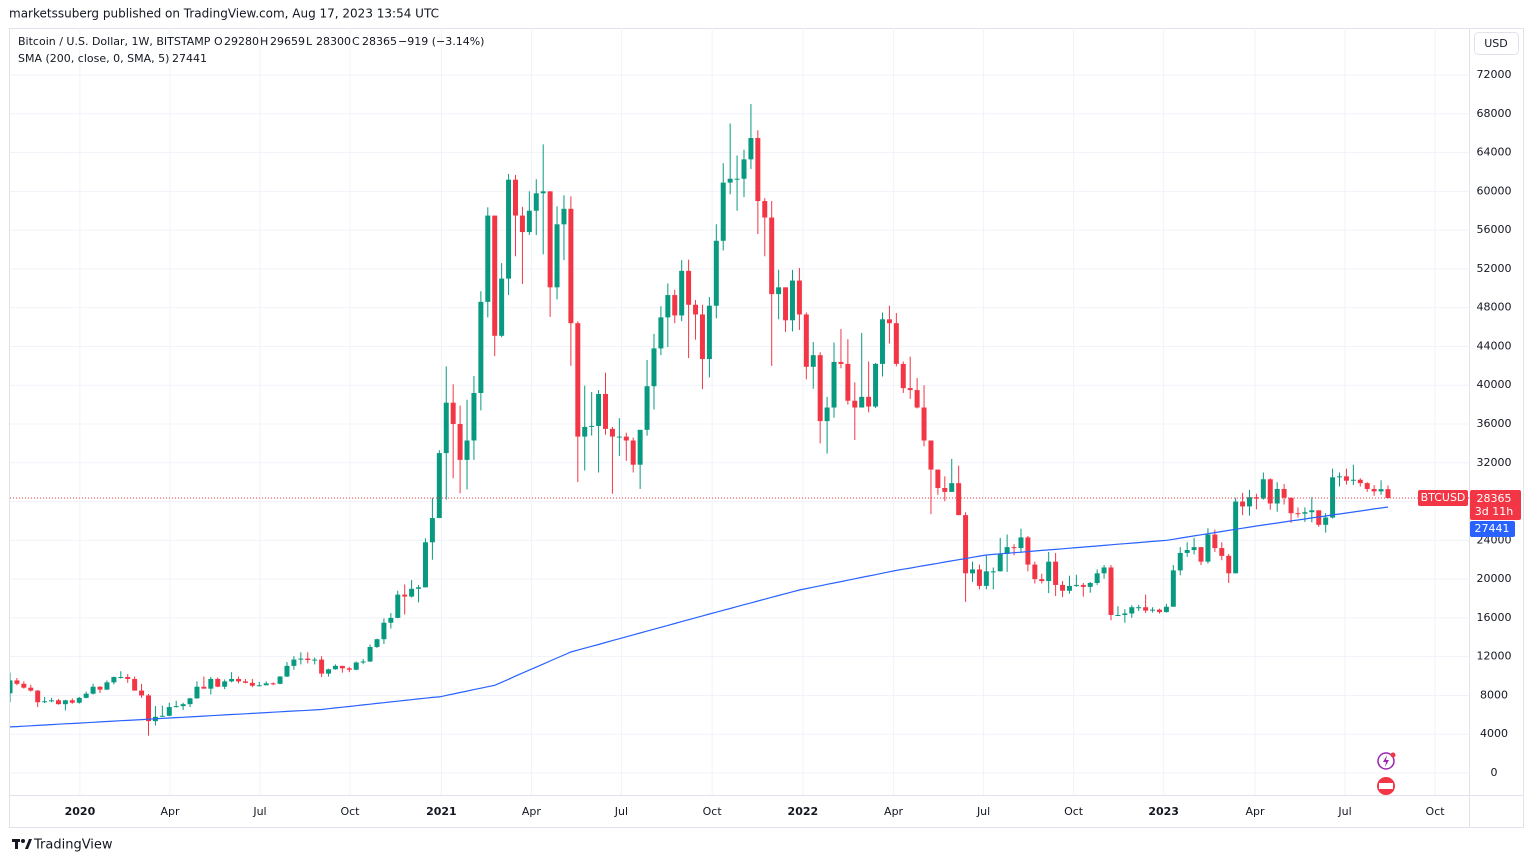 The height and width of the screenshot is (862, 1534). What do you see at coordinates (1494, 307) in the screenshot?
I see `y-tick-label: 48000` at bounding box center [1494, 307].